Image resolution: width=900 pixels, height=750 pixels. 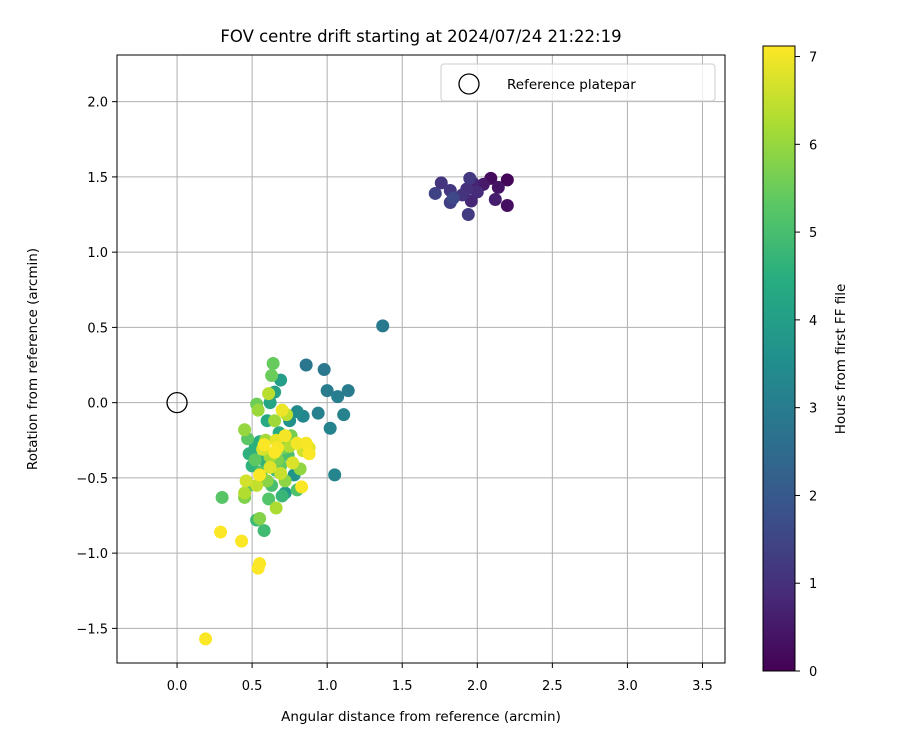 I want to click on colorbar-tick-label: 7, so click(x=813, y=58).